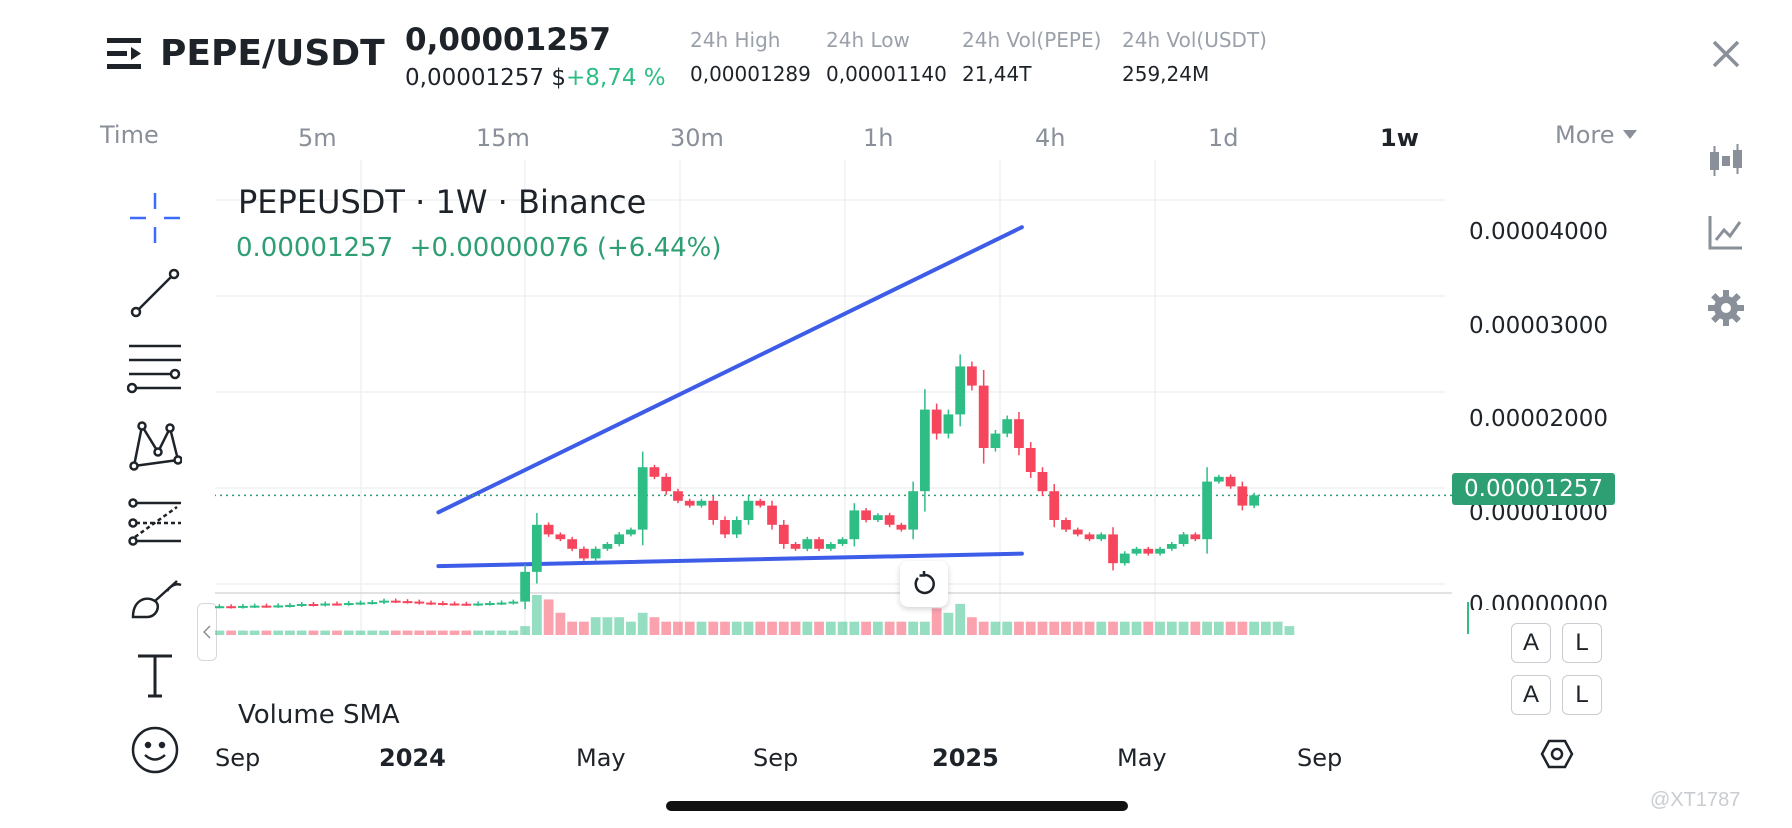  What do you see at coordinates (155, 598) in the screenshot?
I see `brush-icon` at bounding box center [155, 598].